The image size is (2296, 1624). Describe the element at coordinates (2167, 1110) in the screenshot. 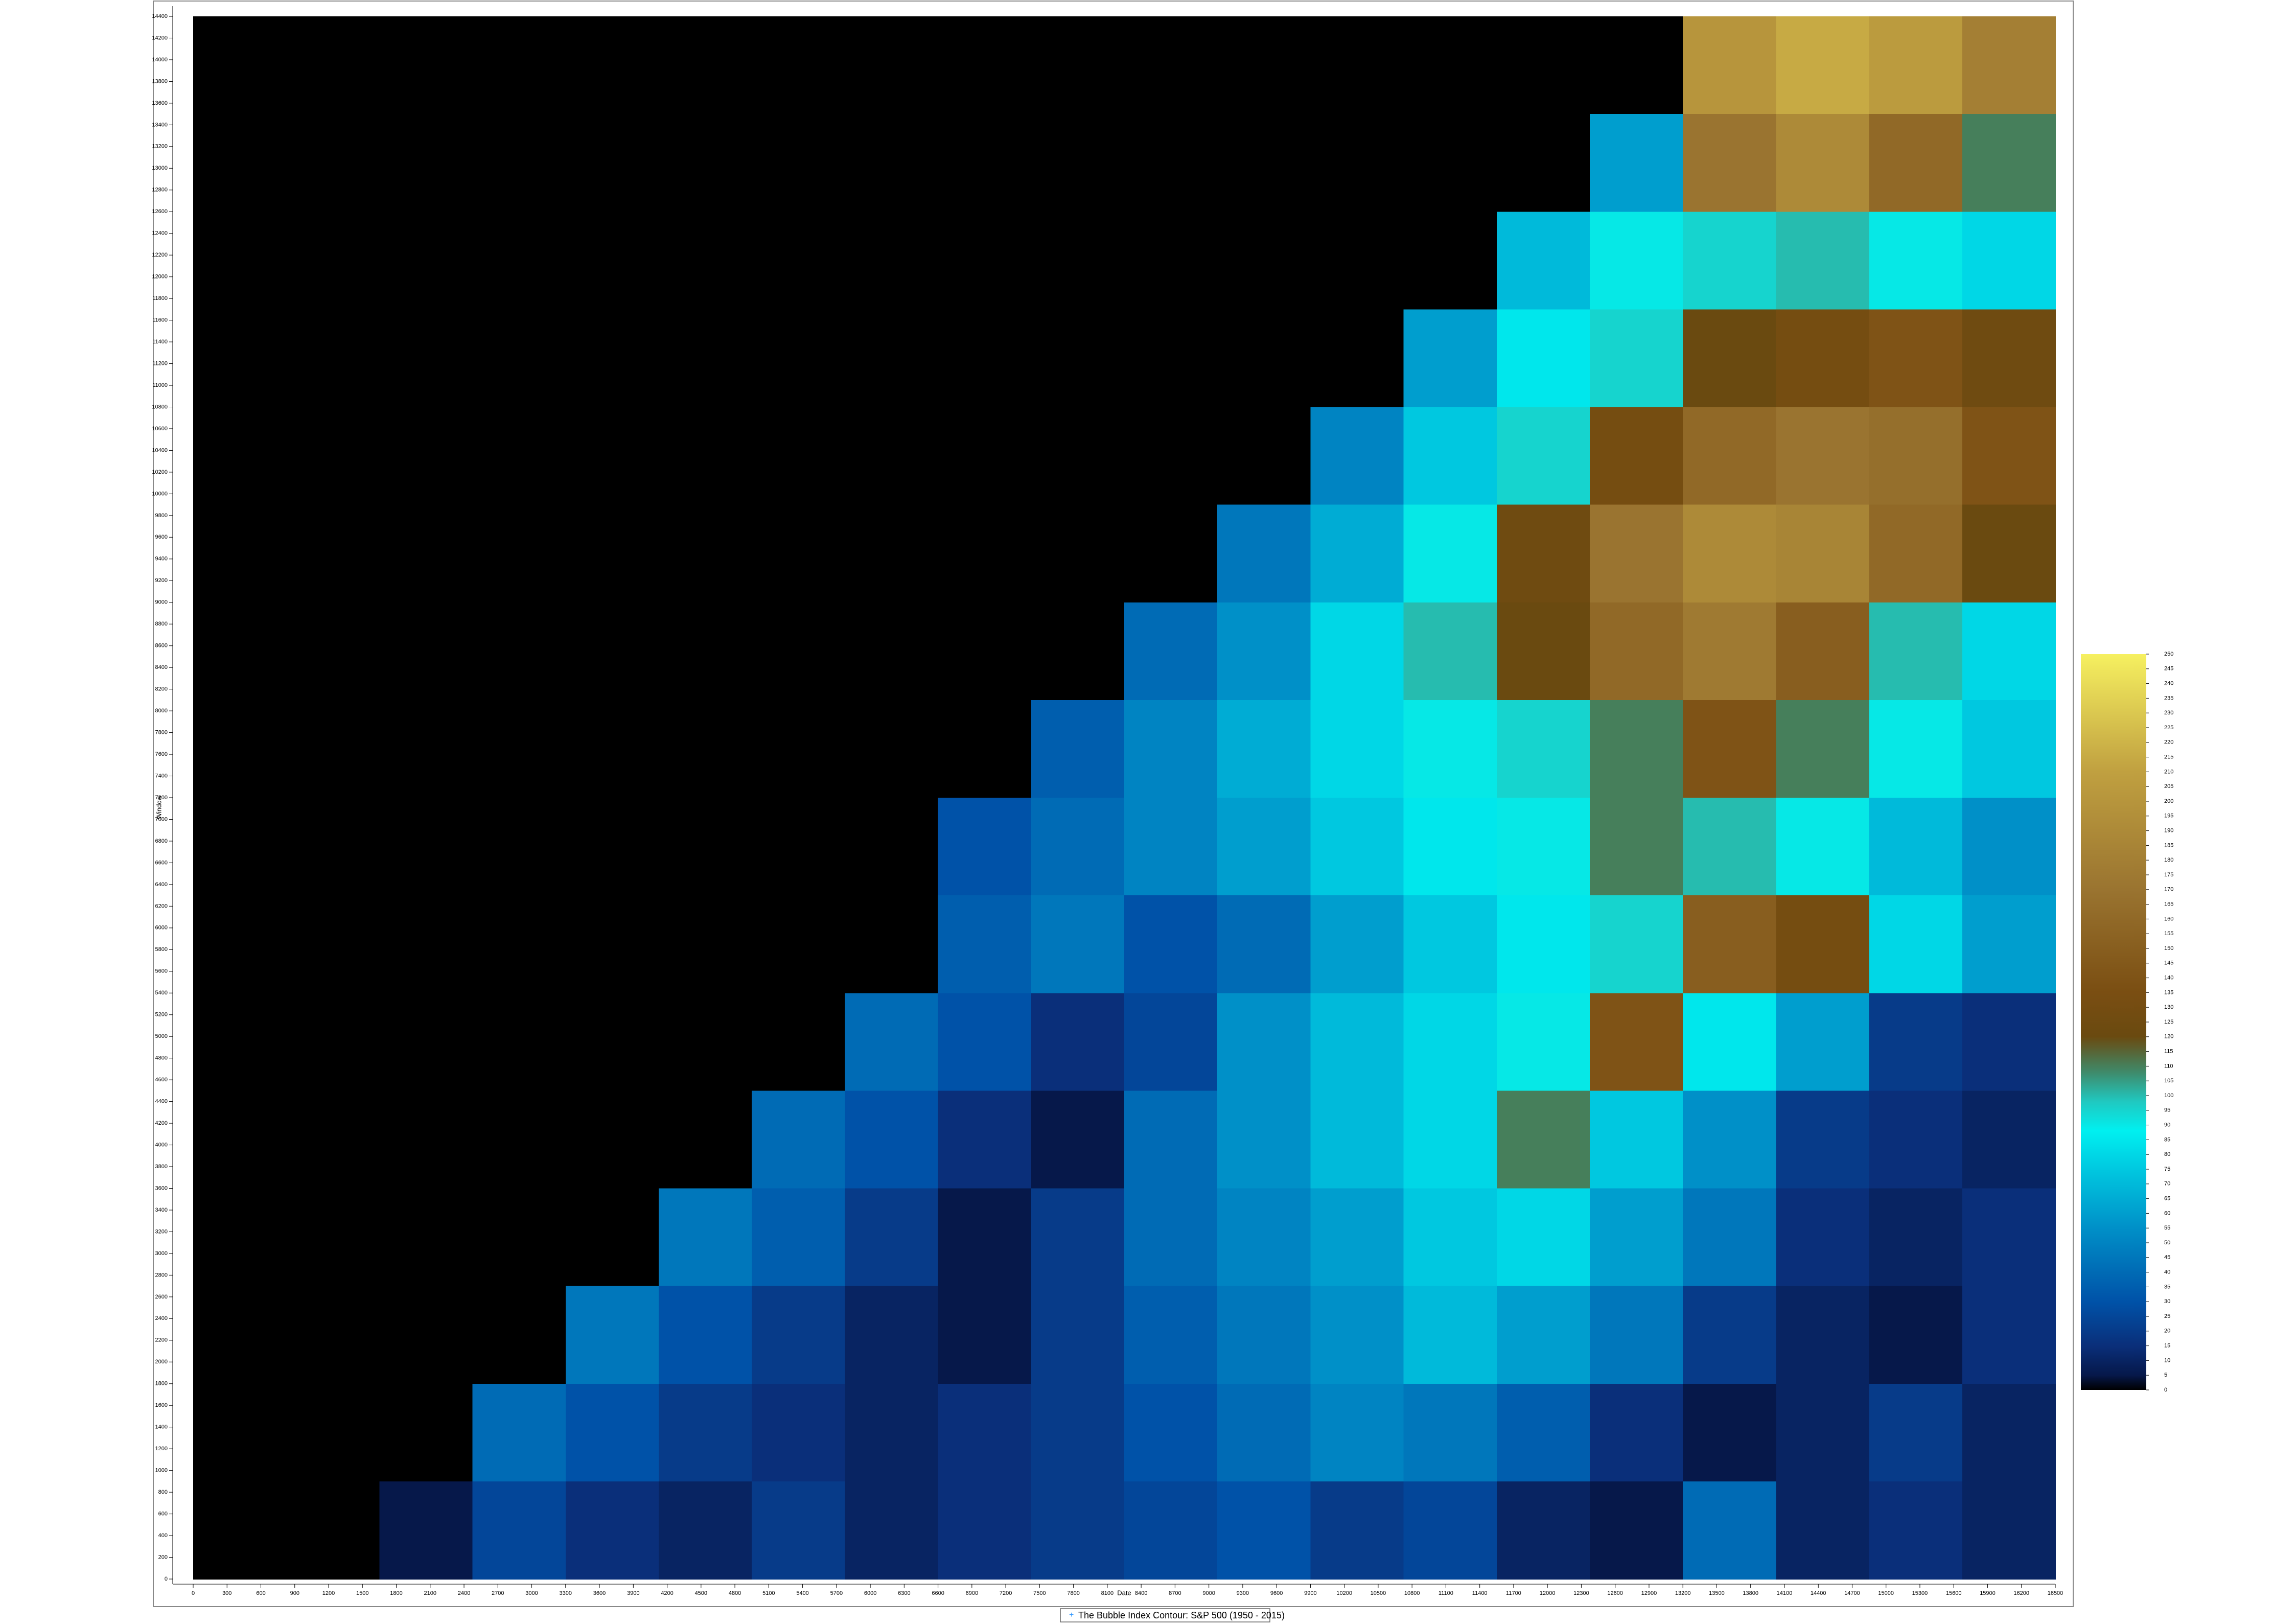

I see `colorbar-tick-label: 95` at that location.